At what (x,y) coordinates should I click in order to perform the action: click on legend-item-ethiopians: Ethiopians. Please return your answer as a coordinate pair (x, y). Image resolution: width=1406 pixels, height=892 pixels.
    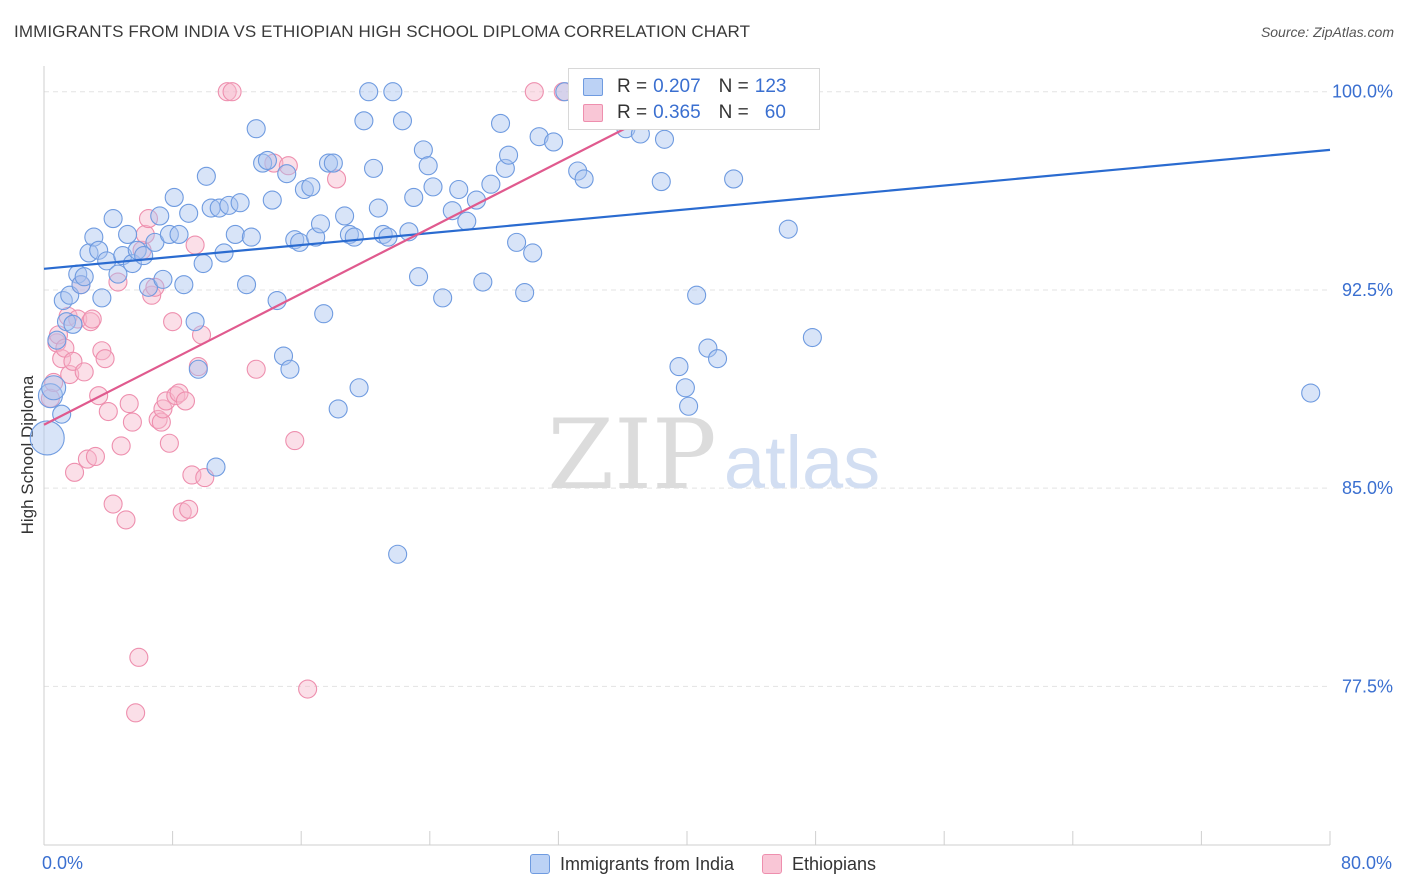
    Looking at the image, I should click on (819, 864).